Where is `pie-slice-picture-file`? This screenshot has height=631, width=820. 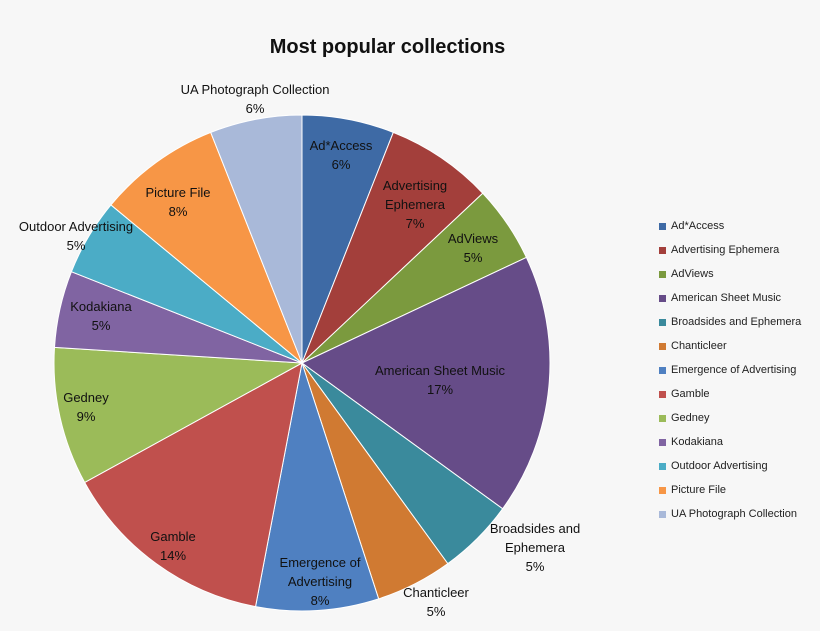 pie-slice-picture-file is located at coordinates (206, 247).